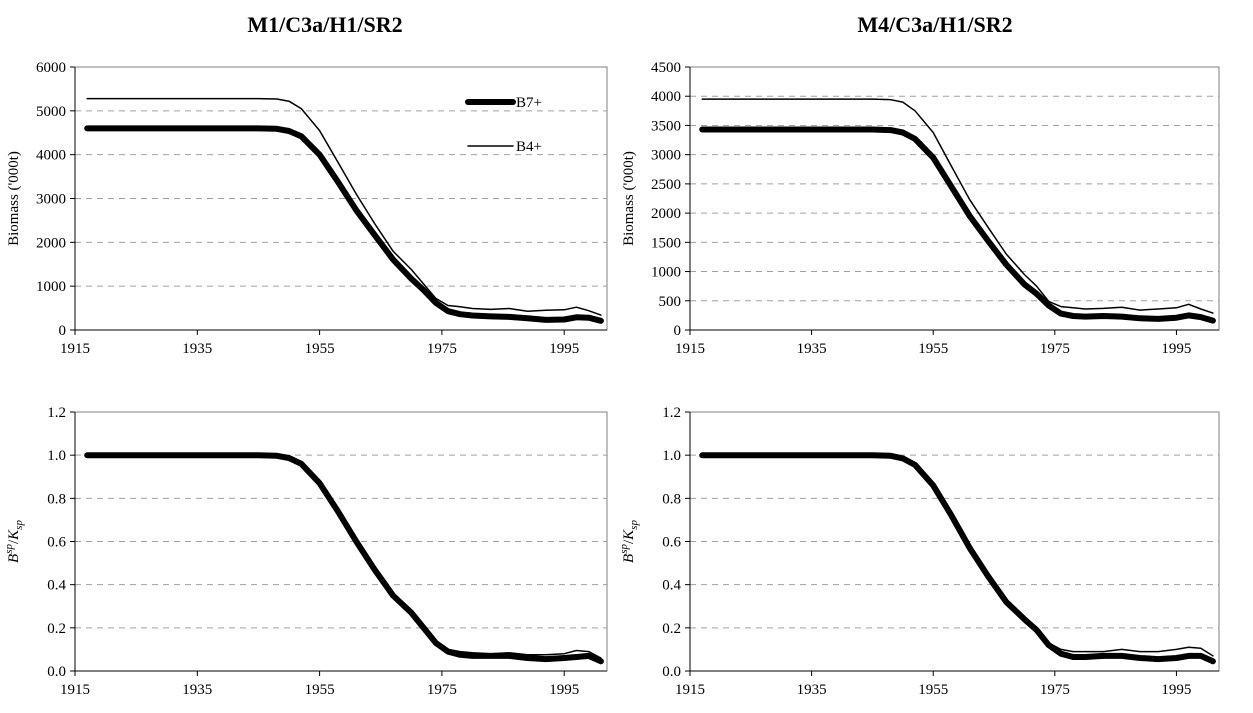  I want to click on series-line-thin, so click(957, 555).